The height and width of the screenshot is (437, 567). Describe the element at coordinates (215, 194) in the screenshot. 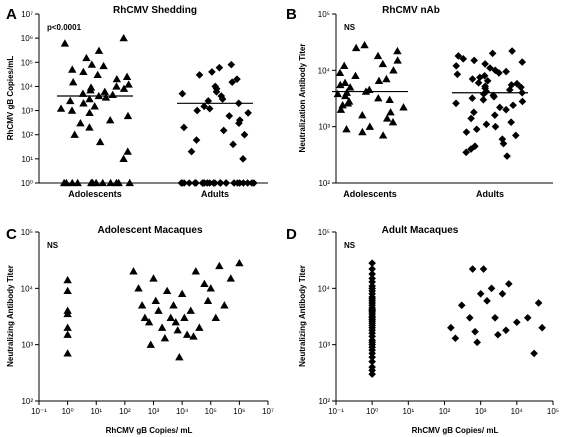

I see `category-label: Adults` at that location.